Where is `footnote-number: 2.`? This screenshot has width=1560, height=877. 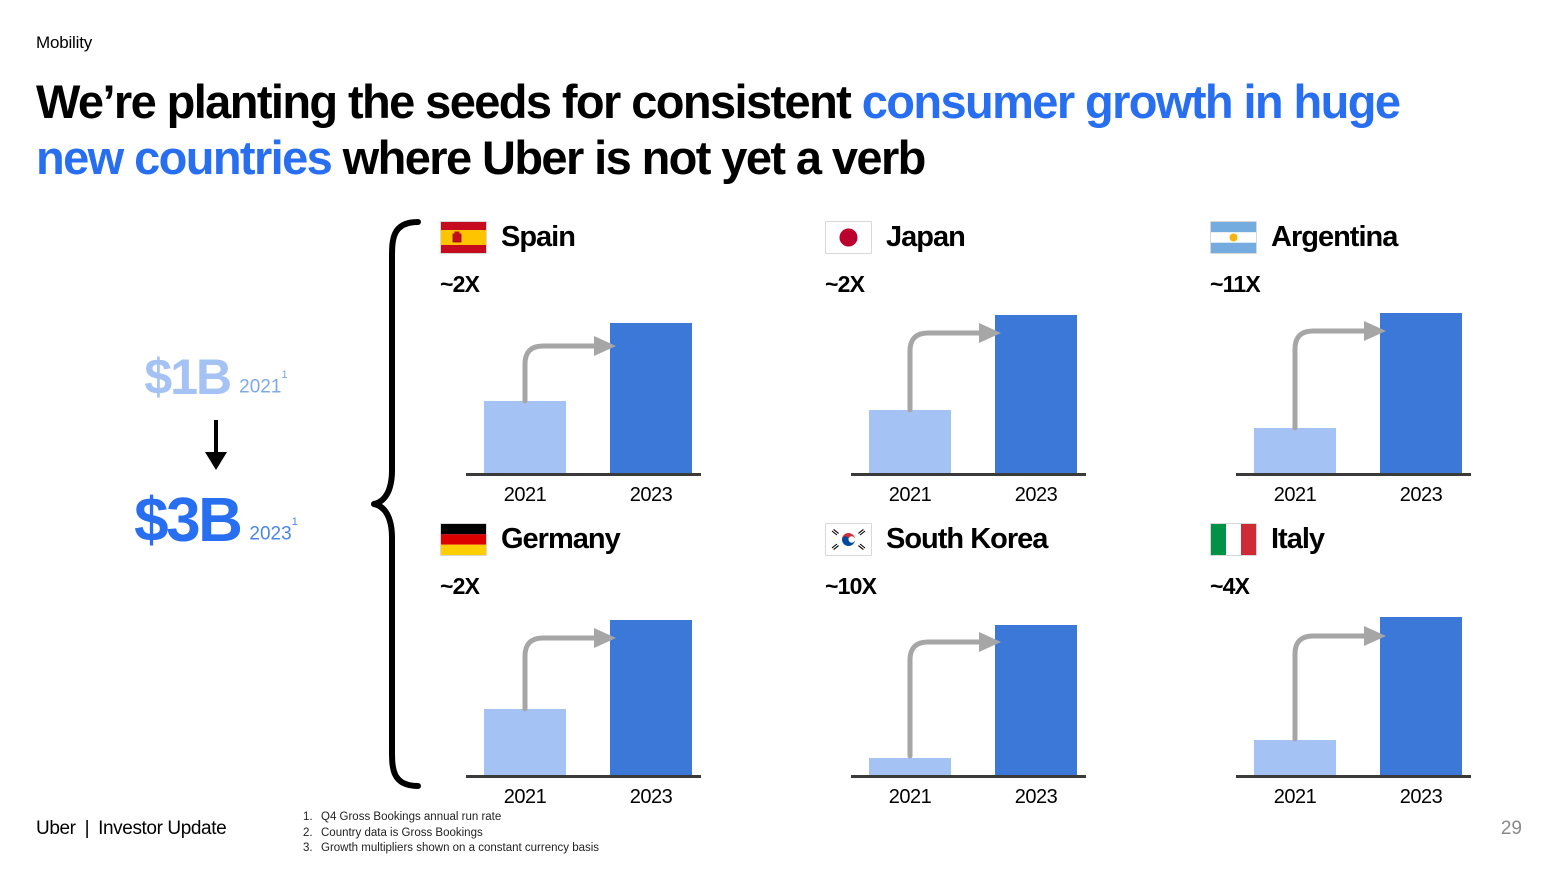
footnote-number: 2. is located at coordinates (308, 832).